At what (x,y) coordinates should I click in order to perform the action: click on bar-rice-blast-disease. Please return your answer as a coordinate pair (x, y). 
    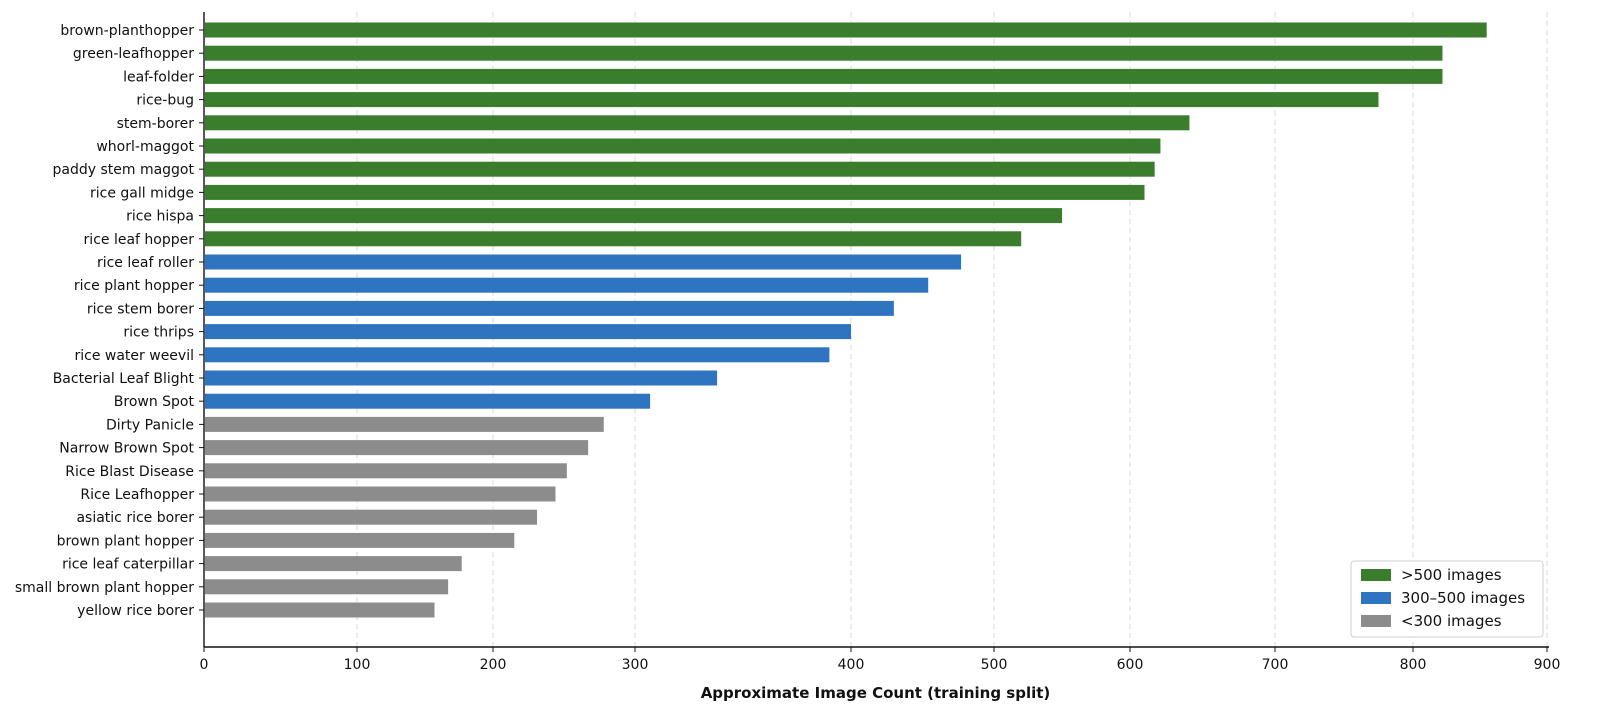
    Looking at the image, I should click on (386, 471).